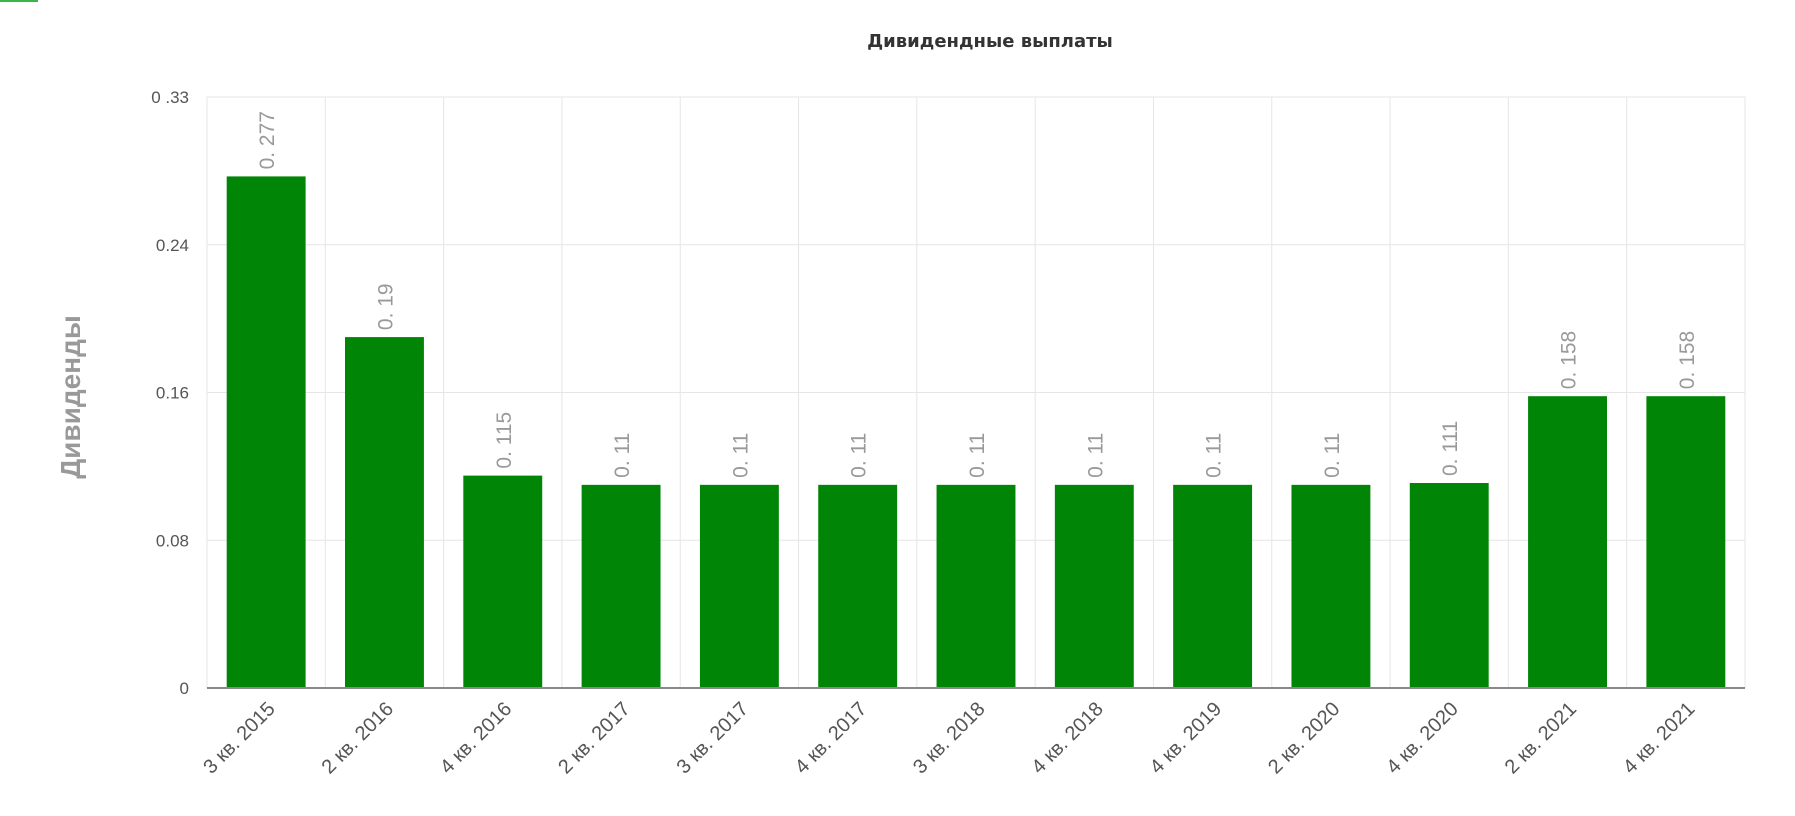 This screenshot has width=1795, height=816. What do you see at coordinates (1067, 738) in the screenshot?
I see `x-tick-label: 4 кв. 2018` at bounding box center [1067, 738].